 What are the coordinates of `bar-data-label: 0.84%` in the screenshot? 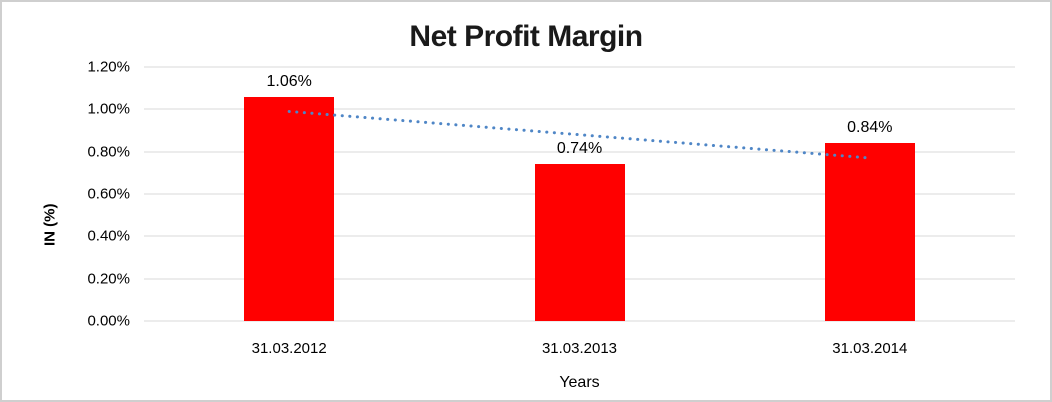 It's located at (870, 128).